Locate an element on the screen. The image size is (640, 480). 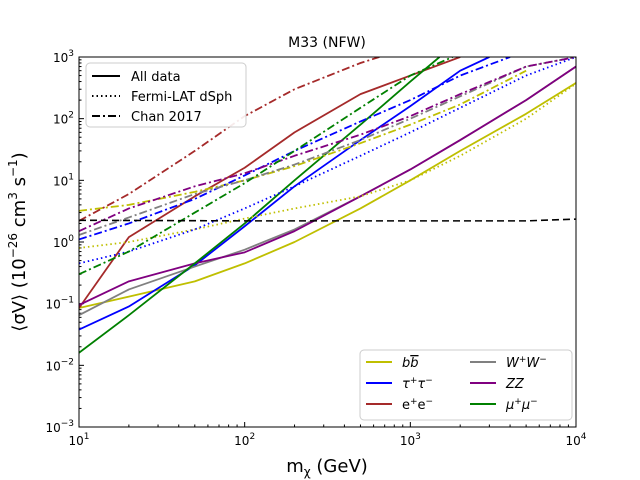
x-tick-label: 10⁴ is located at coordinates (575, 440).